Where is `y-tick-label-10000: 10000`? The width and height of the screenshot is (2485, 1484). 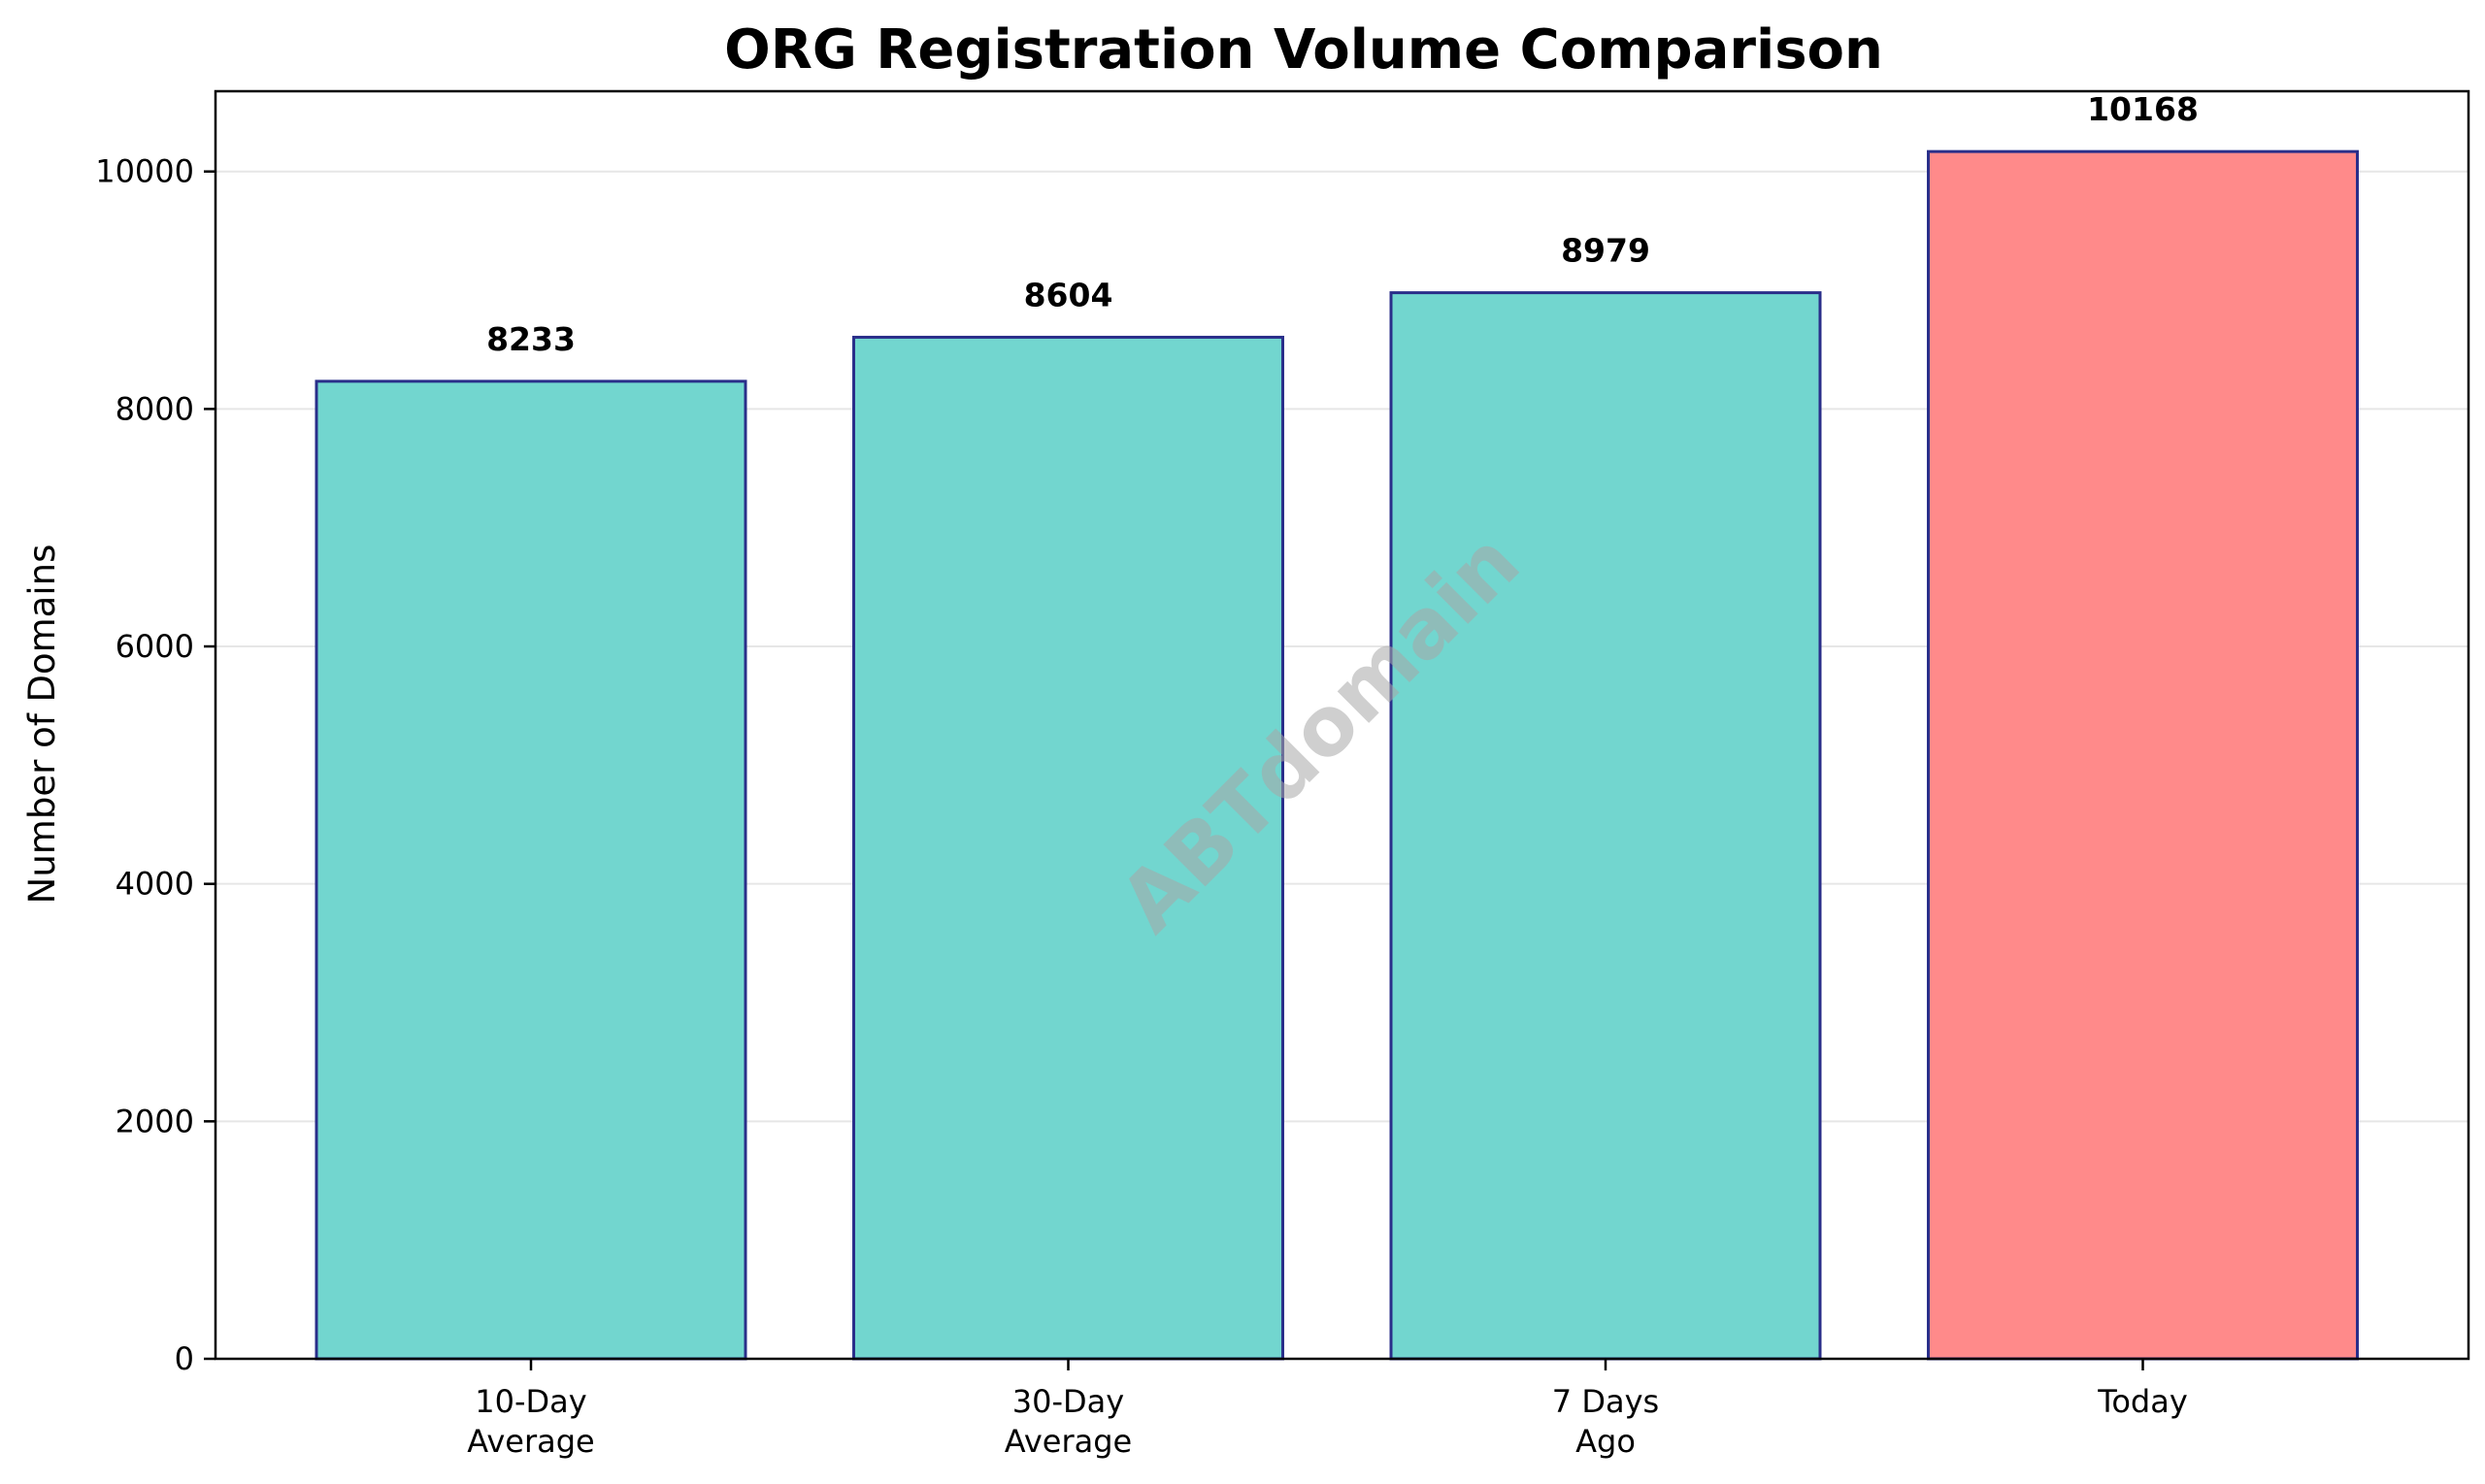 y-tick-label-10000: 10000 is located at coordinates (144, 171).